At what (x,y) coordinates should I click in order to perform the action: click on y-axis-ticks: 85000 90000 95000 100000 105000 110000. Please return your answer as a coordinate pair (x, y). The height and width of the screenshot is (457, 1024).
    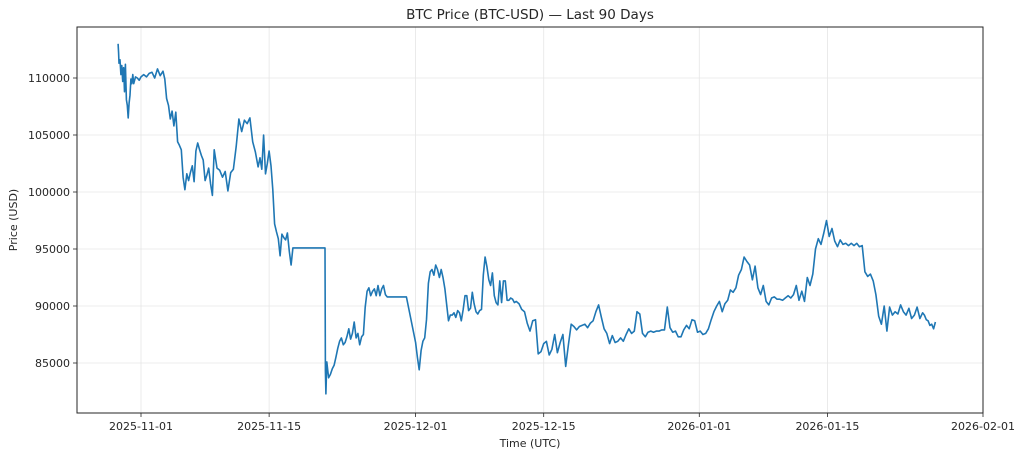
    Looking at the image, I should click on (52, 221).